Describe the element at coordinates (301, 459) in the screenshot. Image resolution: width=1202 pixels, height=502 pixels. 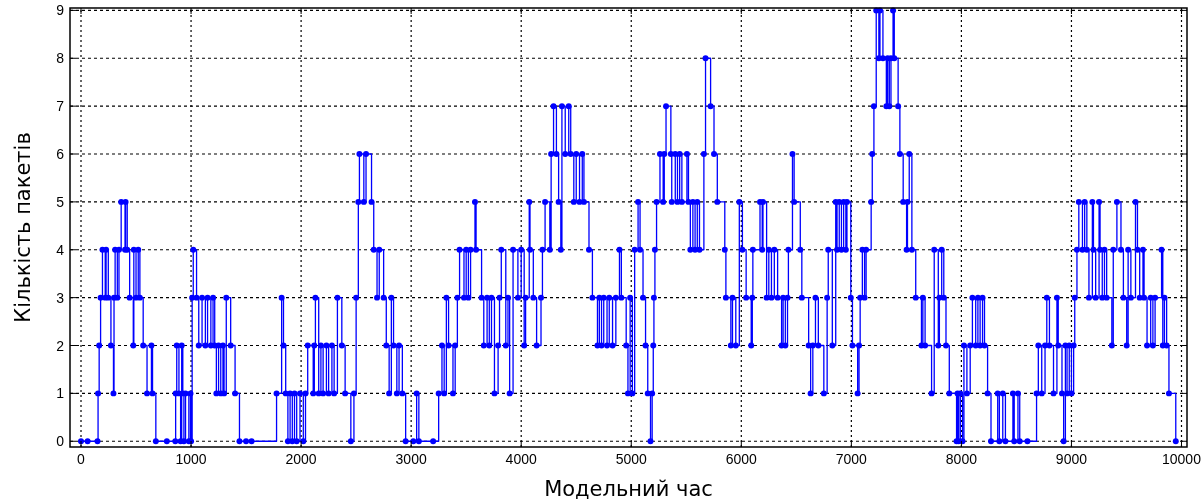
I see `x-tick-label: 2000` at that location.